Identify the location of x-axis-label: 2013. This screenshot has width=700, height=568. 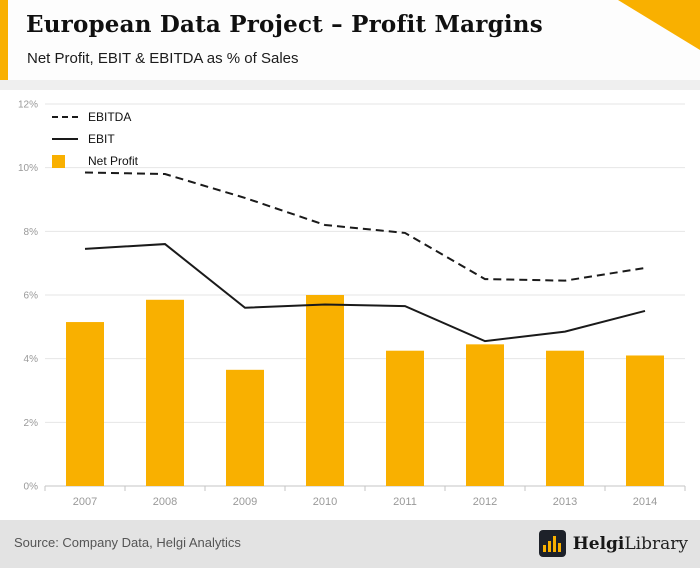
(565, 502).